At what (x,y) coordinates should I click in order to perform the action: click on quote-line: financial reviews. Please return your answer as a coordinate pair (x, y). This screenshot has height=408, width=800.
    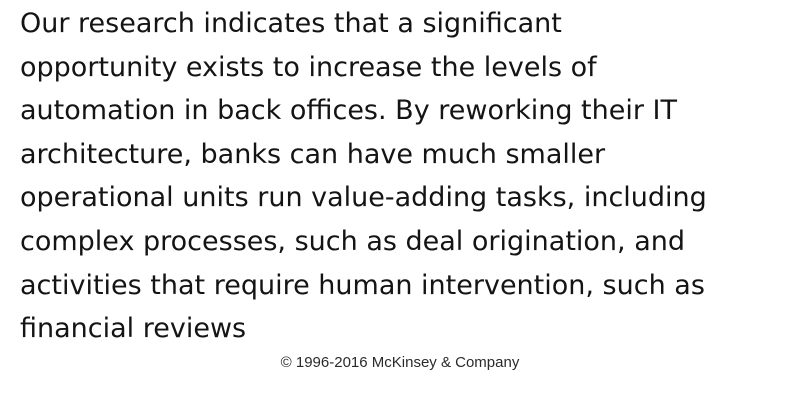
    Looking at the image, I should click on (133, 329).